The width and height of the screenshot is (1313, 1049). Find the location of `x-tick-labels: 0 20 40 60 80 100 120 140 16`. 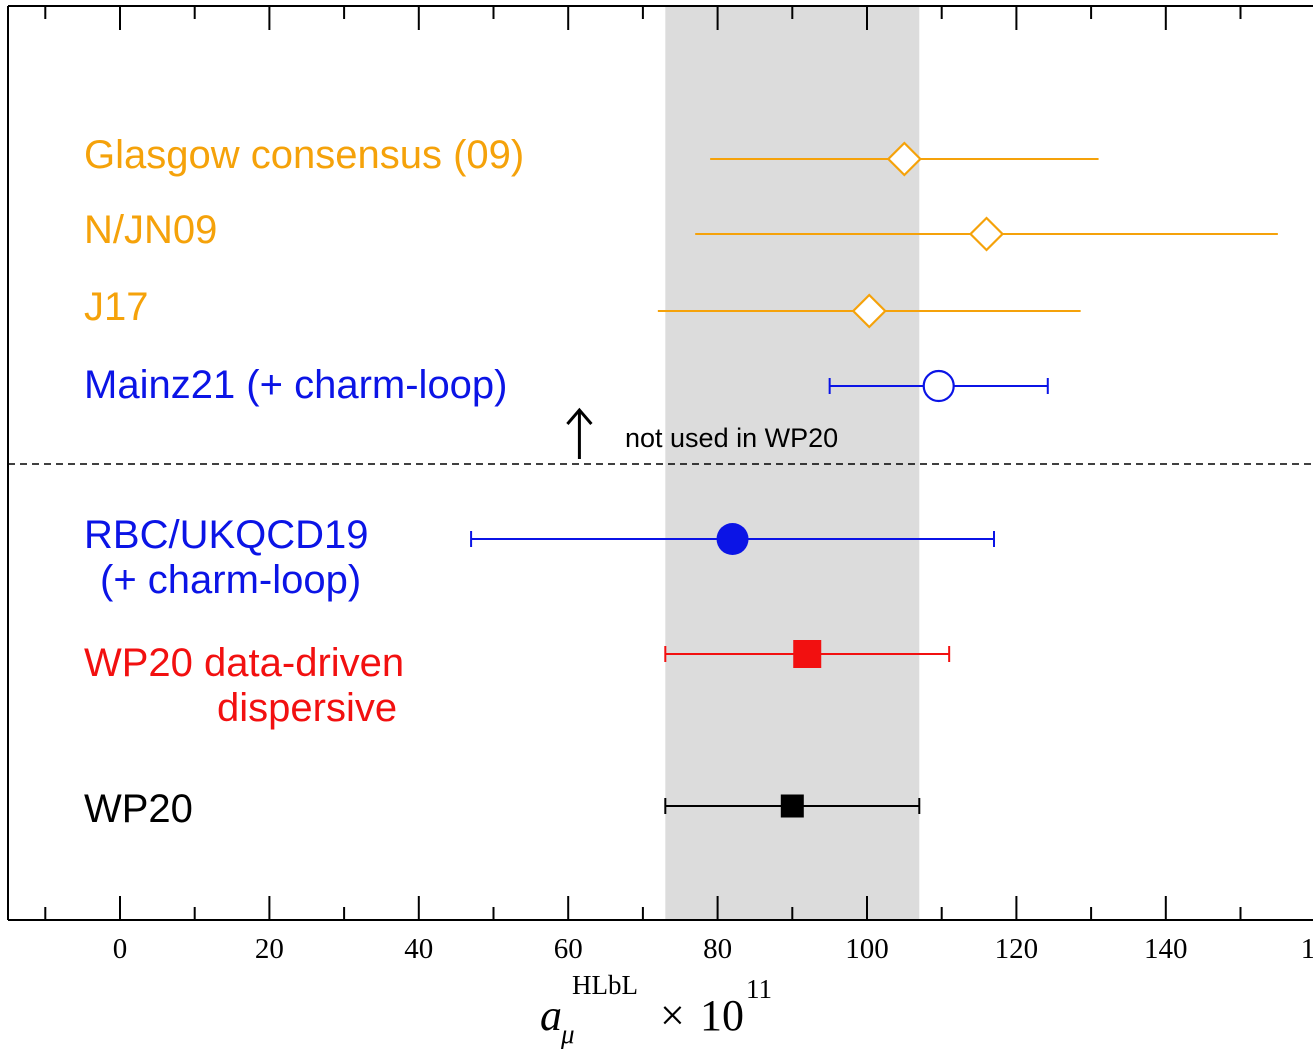

x-tick-labels: 0 20 40 60 80 100 120 140 16 is located at coordinates (713, 949).